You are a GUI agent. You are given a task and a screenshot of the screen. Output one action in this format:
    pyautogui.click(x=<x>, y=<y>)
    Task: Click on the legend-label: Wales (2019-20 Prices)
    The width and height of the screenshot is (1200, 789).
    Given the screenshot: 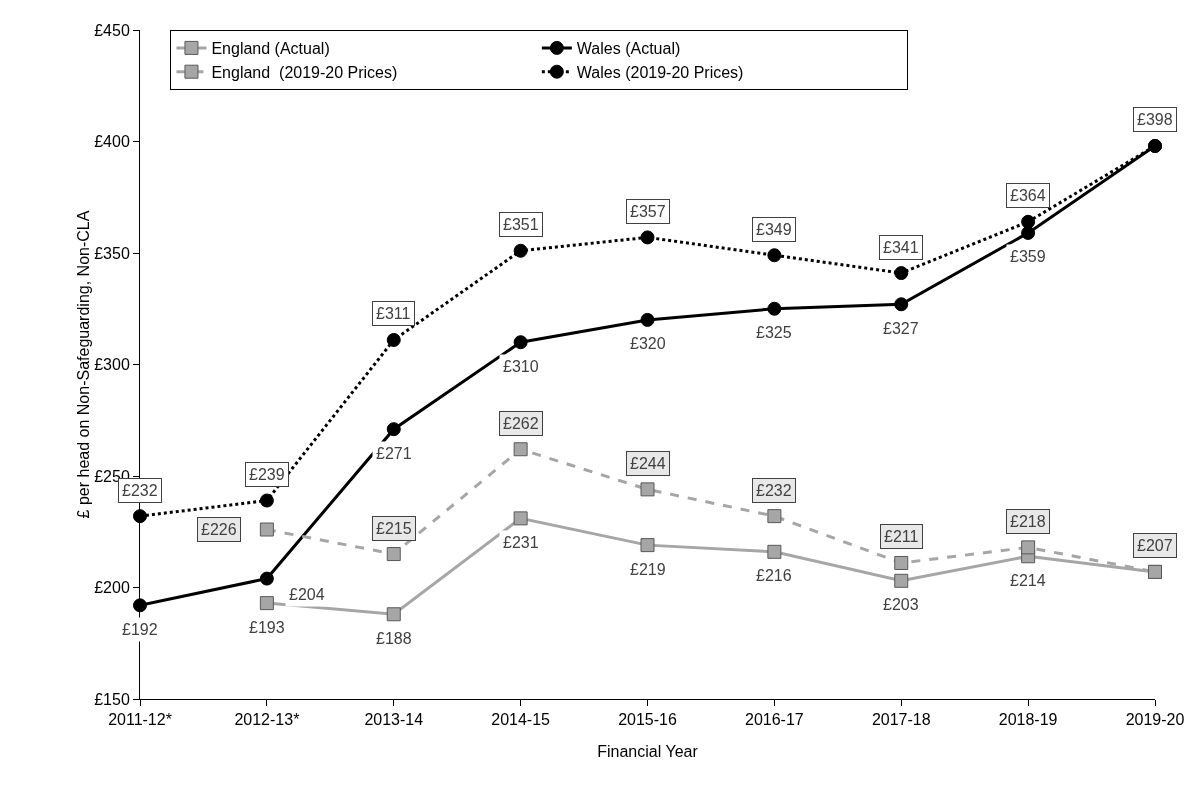 What is the action you would take?
    pyautogui.click(x=660, y=72)
    